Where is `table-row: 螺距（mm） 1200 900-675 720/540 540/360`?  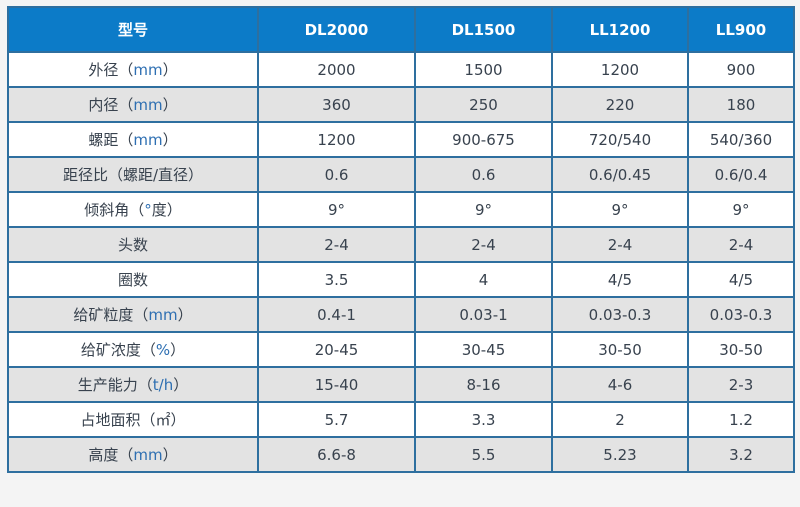
table-row: 螺距（mm） 1200 900-675 720/540 540/360 is located at coordinates (401, 139).